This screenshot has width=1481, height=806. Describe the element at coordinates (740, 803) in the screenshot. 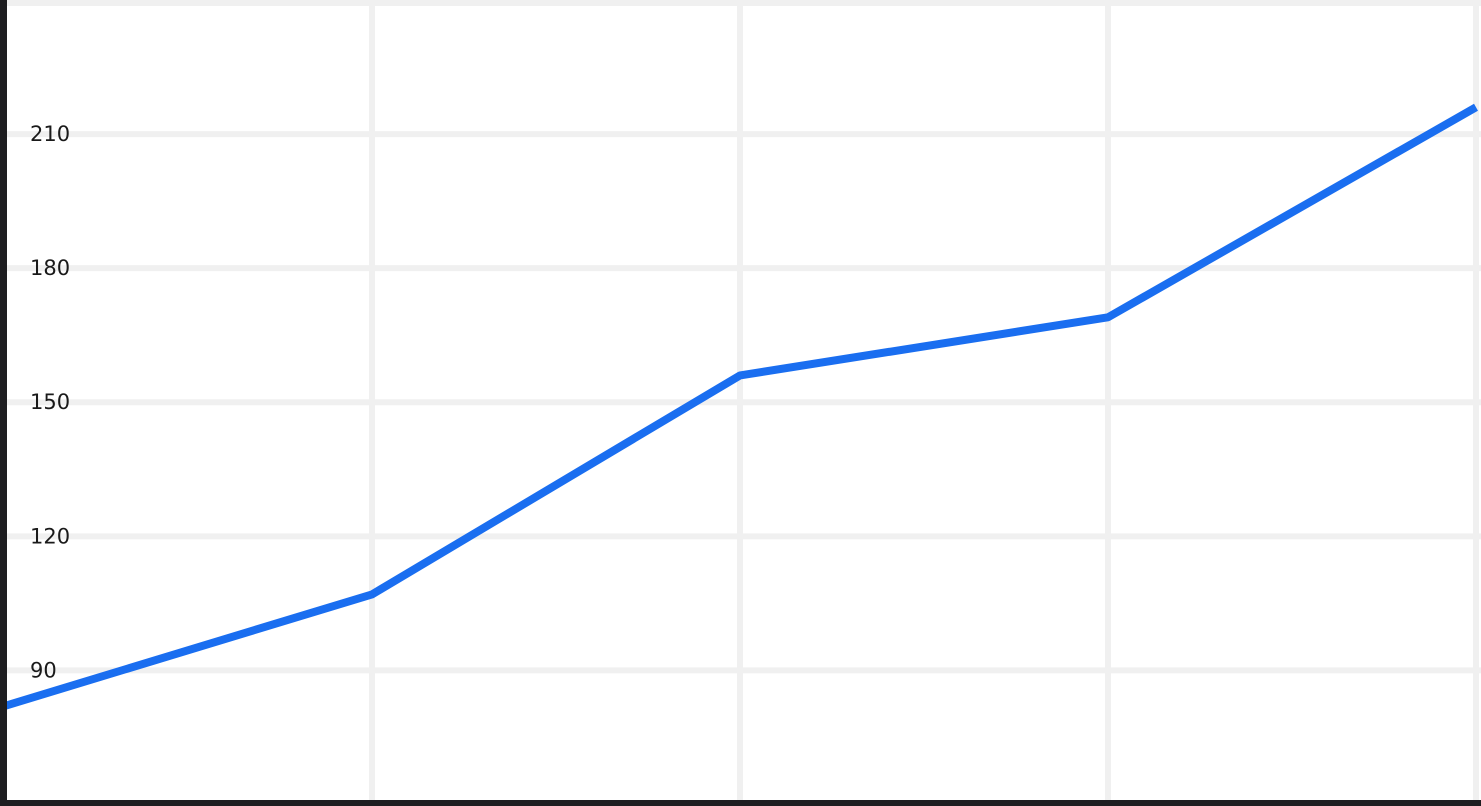

I see `frame-bottom` at that location.